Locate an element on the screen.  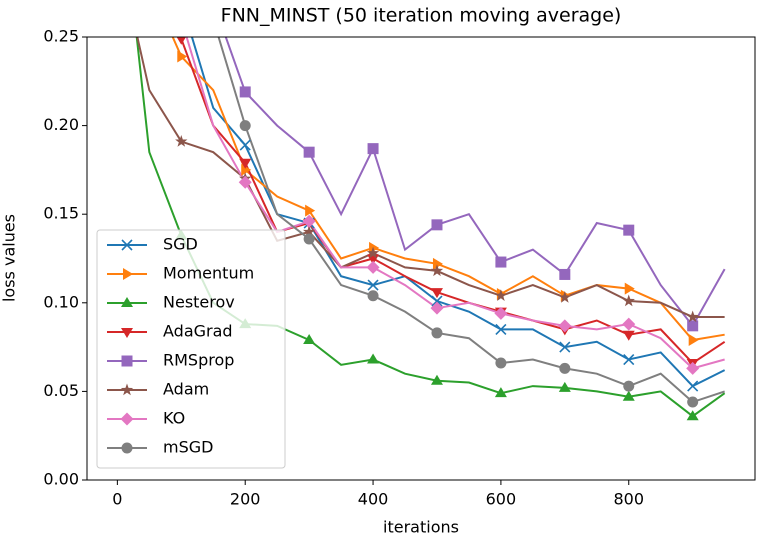
y-tick-label: 0.25 is located at coordinates (61, 36).